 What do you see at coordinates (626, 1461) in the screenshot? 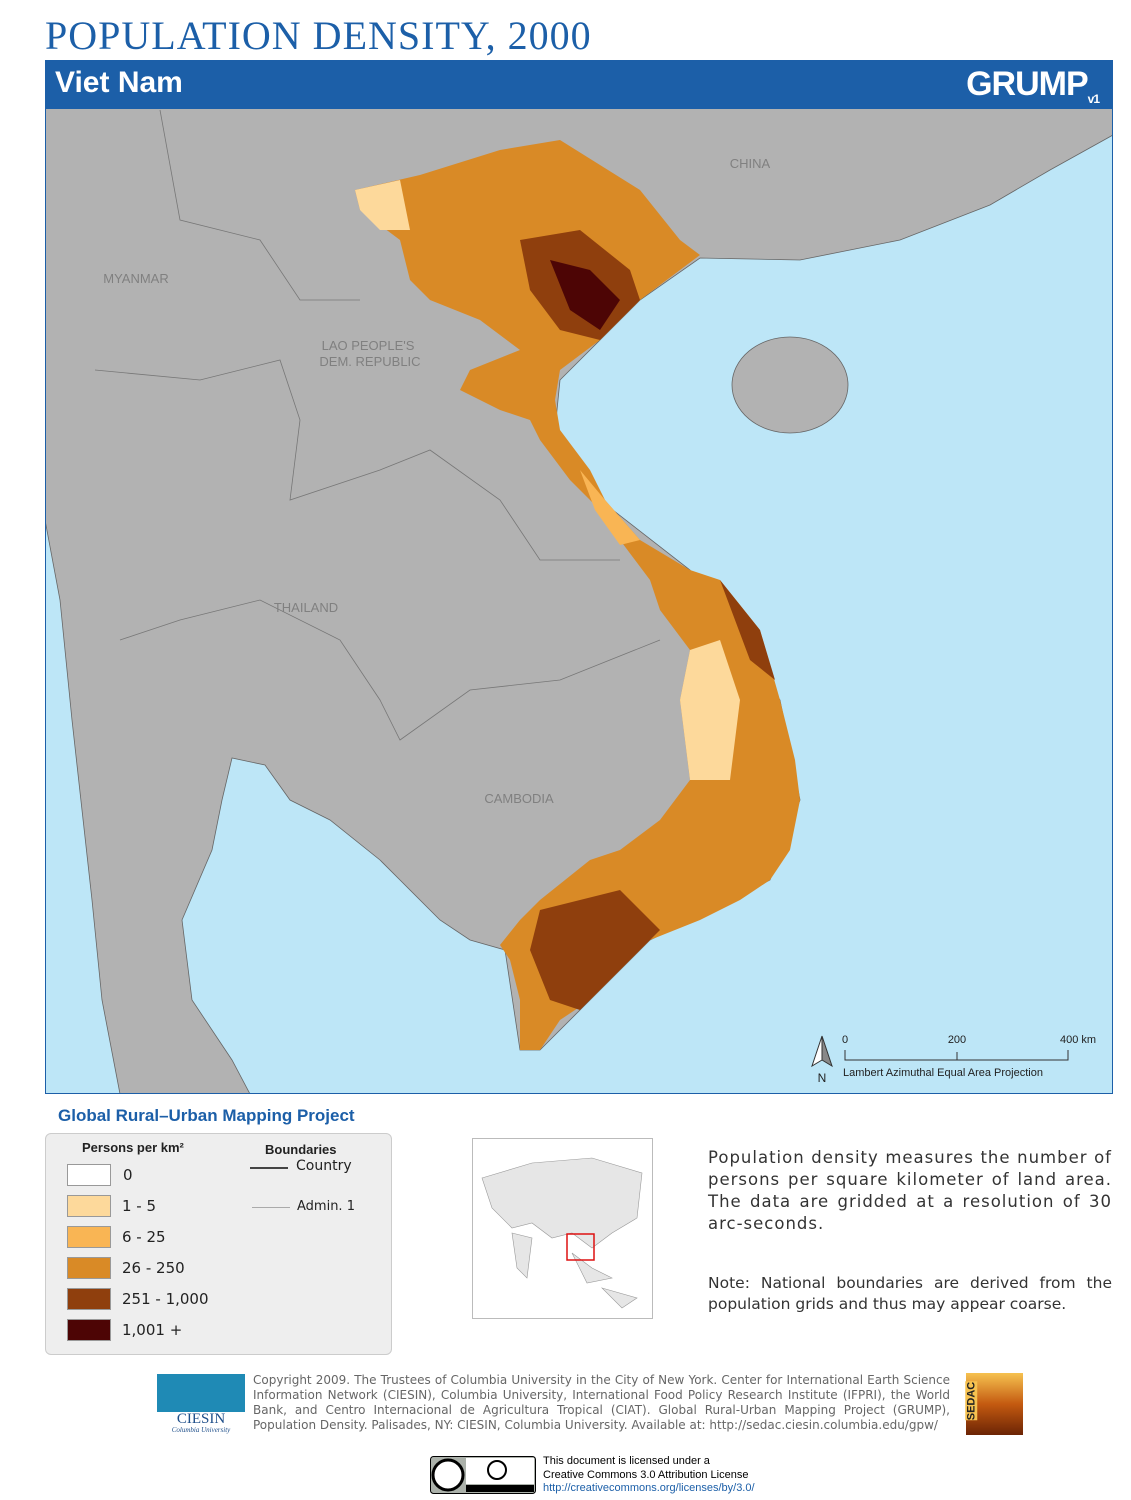
I see `license-line: This document is licensed under a` at bounding box center [626, 1461].